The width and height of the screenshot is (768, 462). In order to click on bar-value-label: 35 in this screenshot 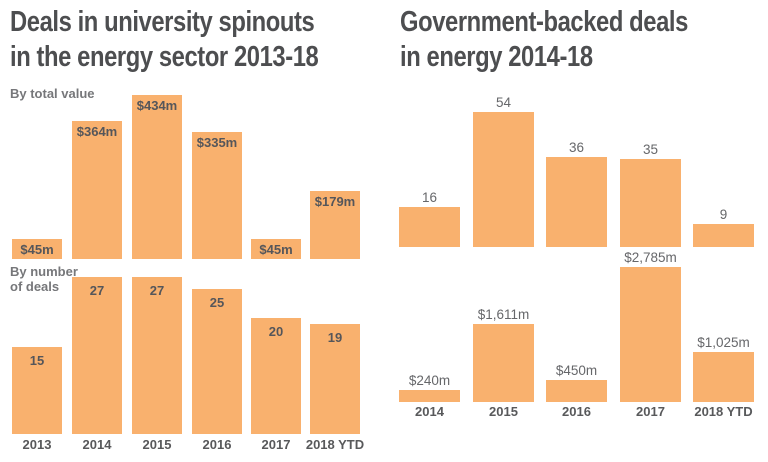, I will do `click(650, 149)`.